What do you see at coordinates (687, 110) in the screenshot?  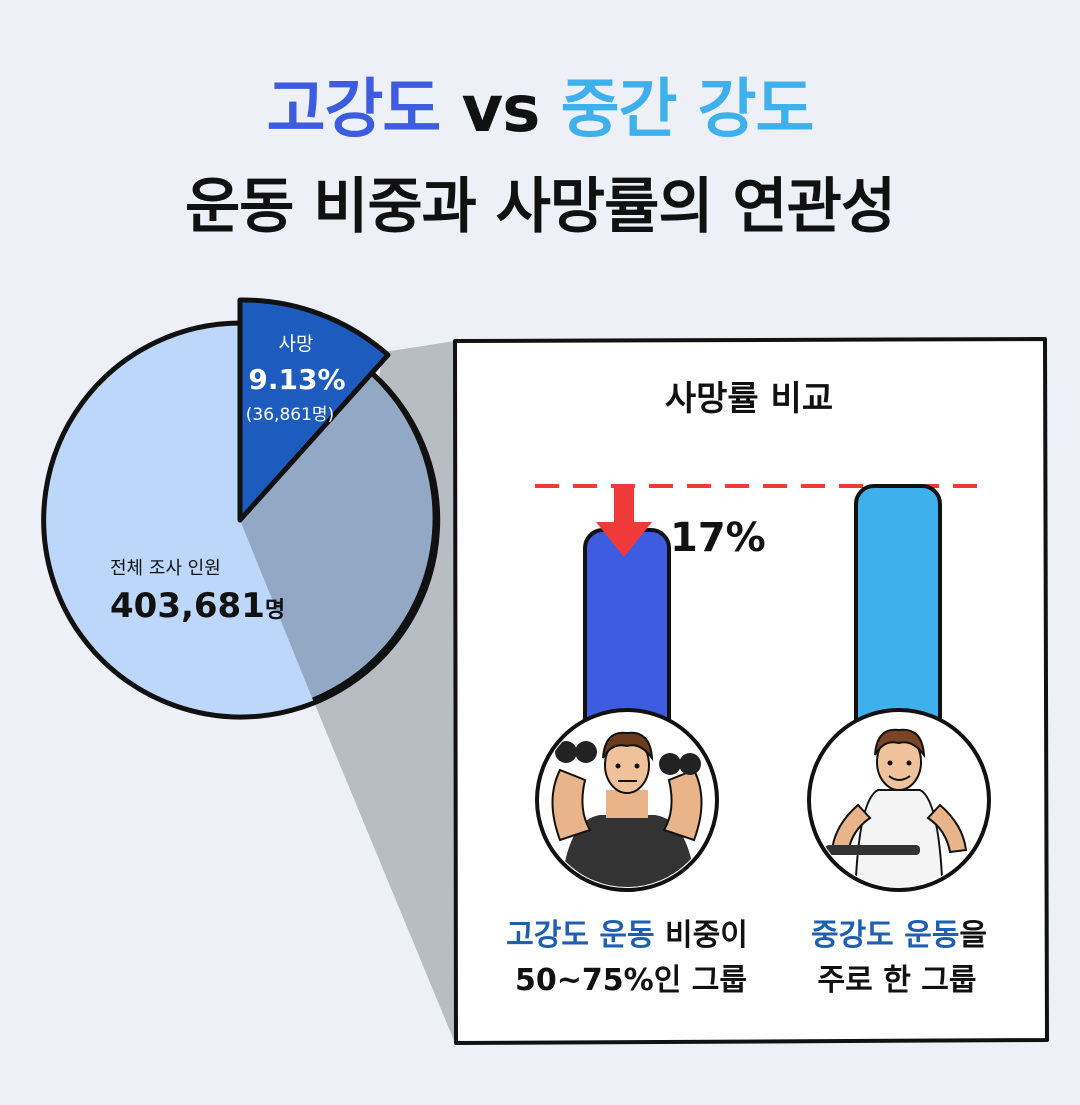 I see `title-moderate-intensity: 중간 강도` at bounding box center [687, 110].